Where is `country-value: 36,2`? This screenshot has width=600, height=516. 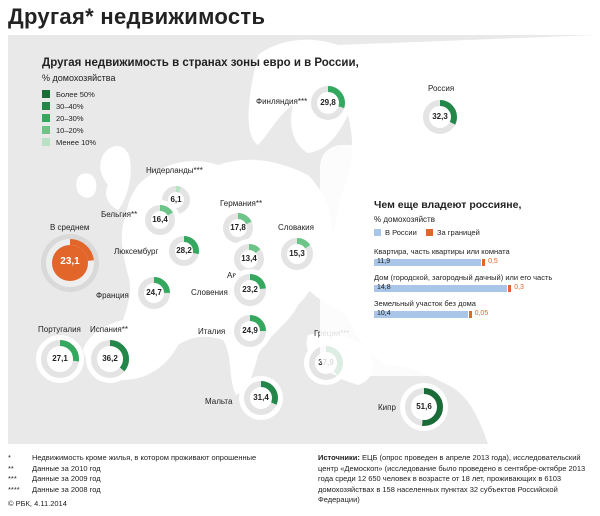 country-value: 36,2 is located at coordinates (110, 358).